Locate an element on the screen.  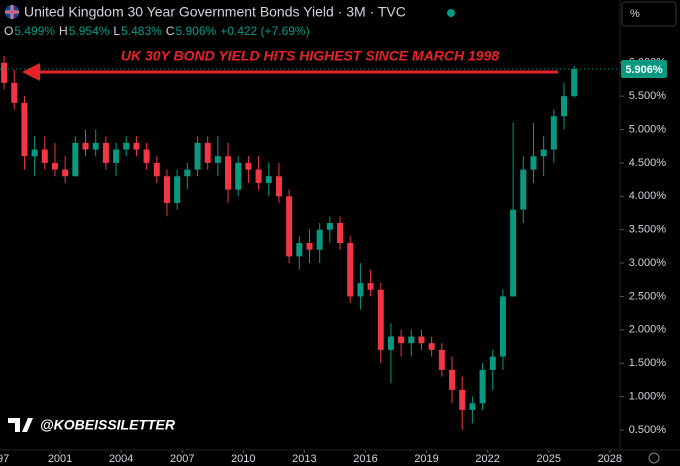
y-tick-label: 3.500% is located at coordinates (648, 230).